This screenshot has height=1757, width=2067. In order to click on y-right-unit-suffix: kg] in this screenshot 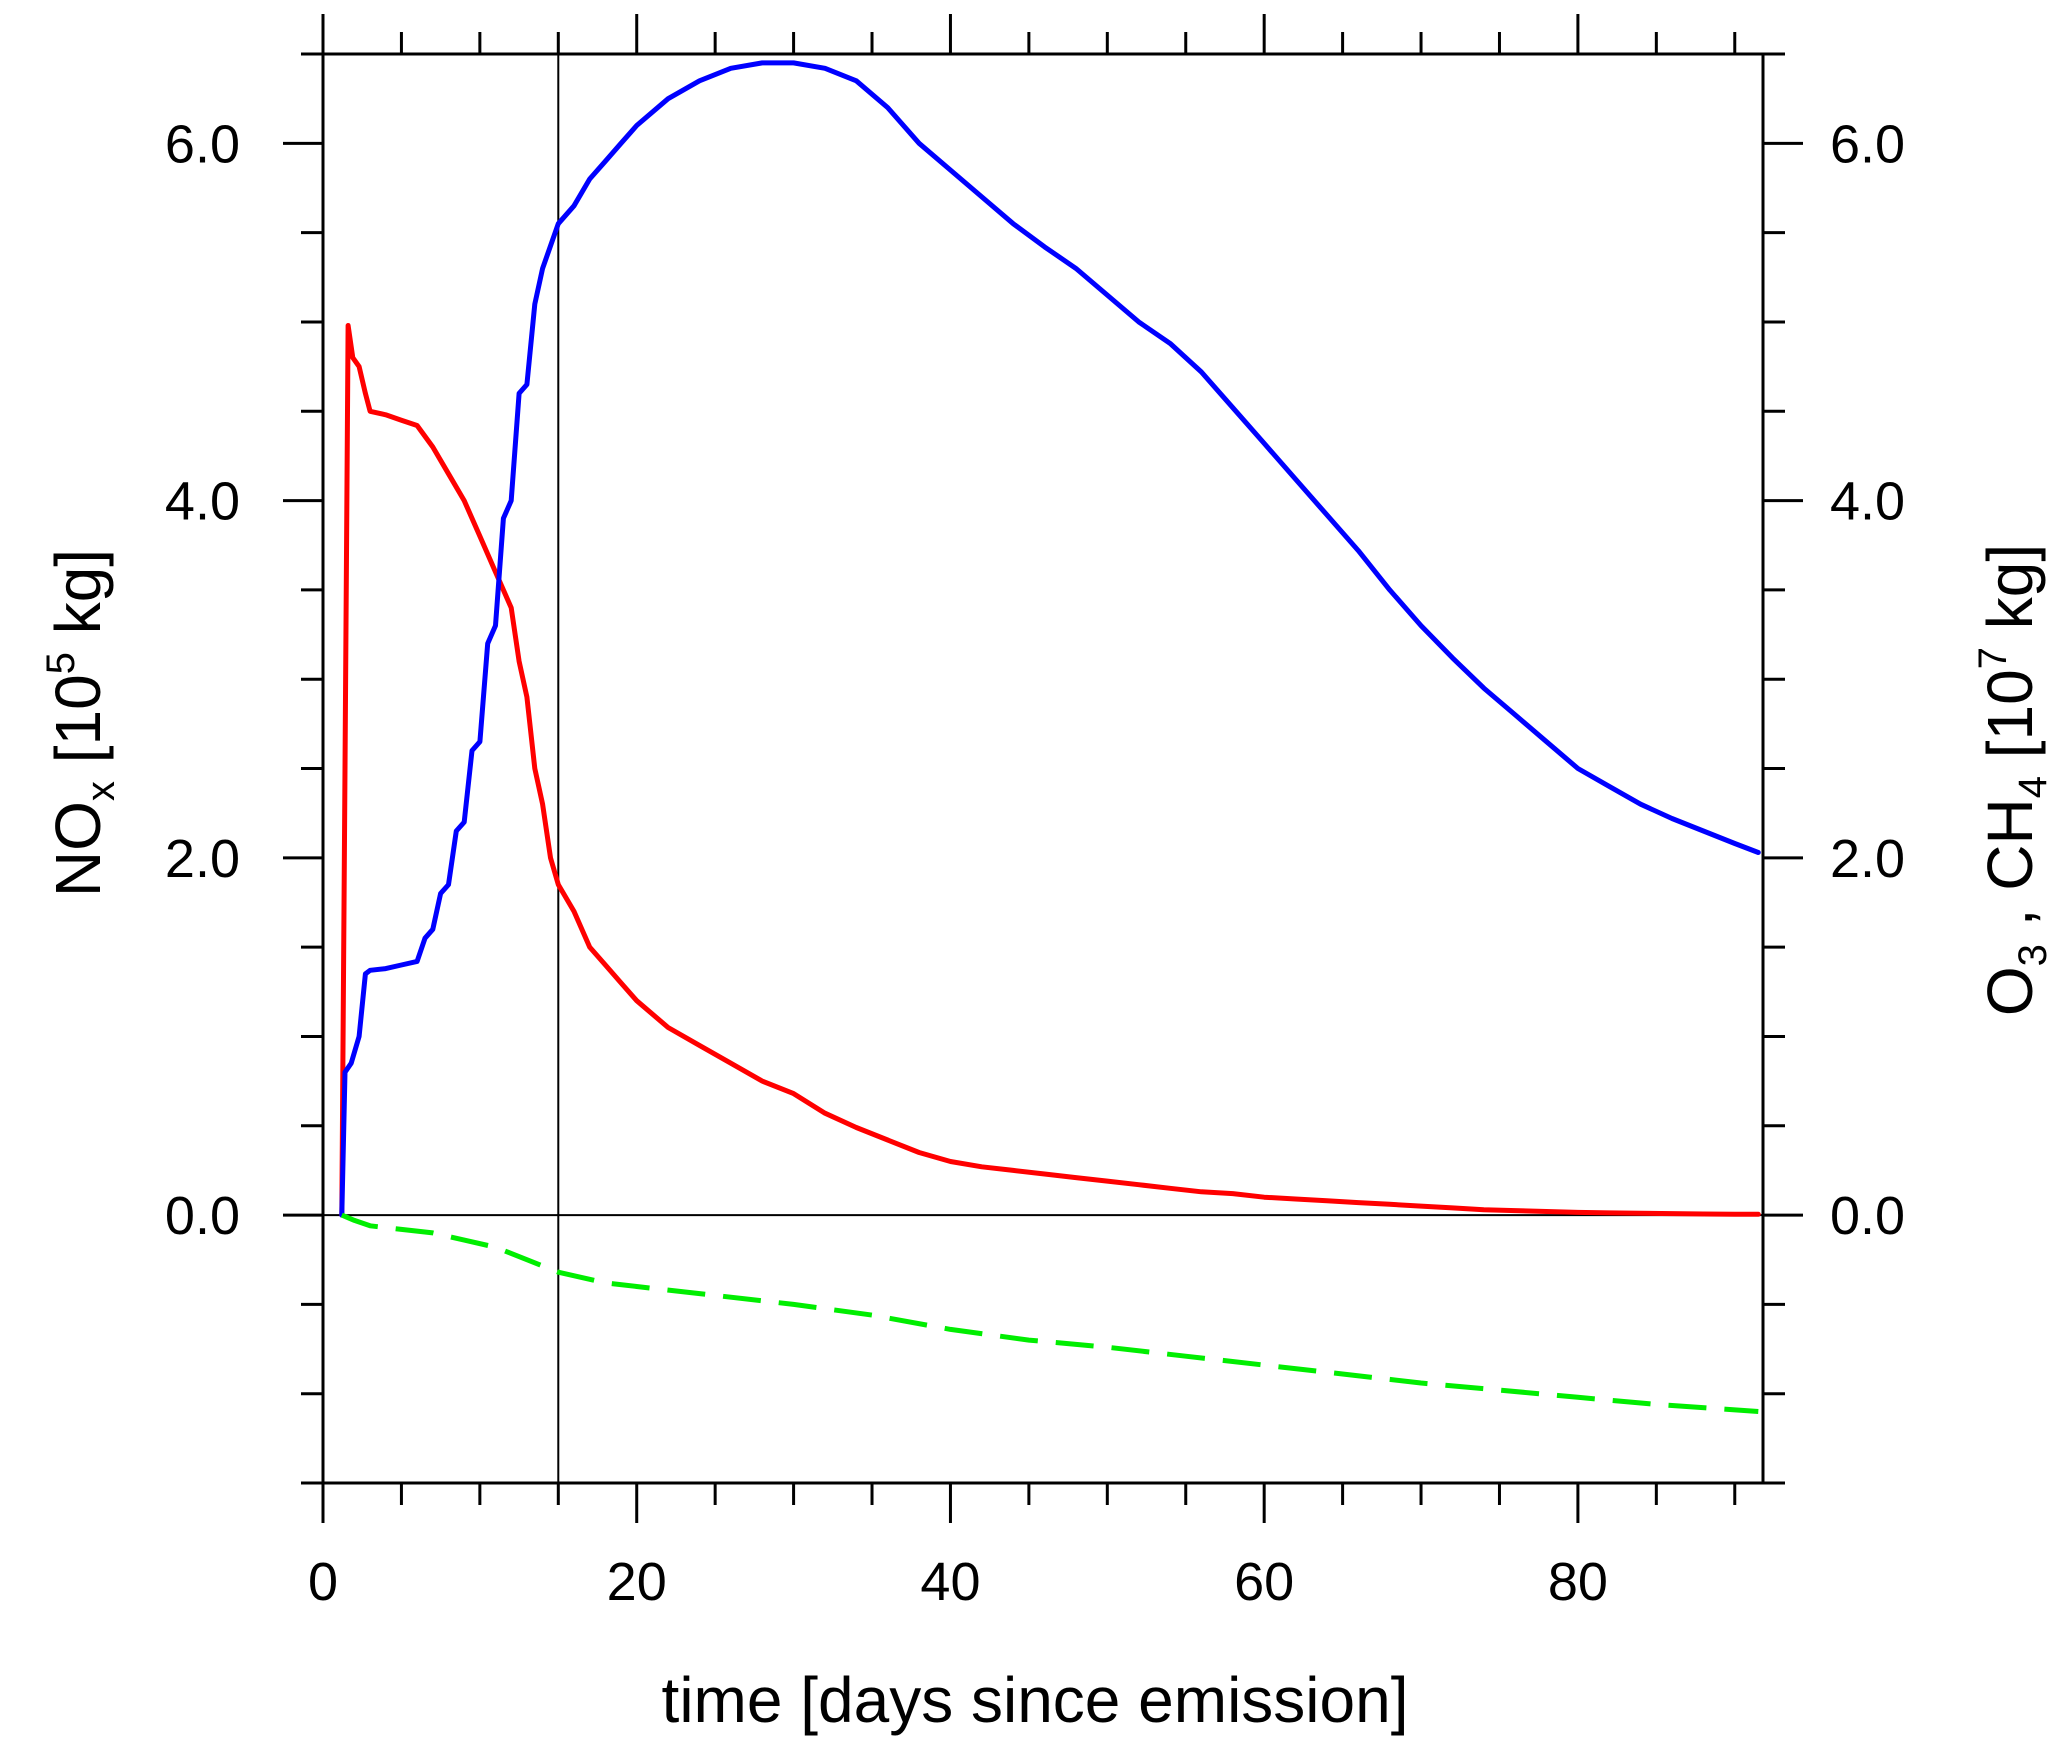, I will do `click(2010, 595)`.